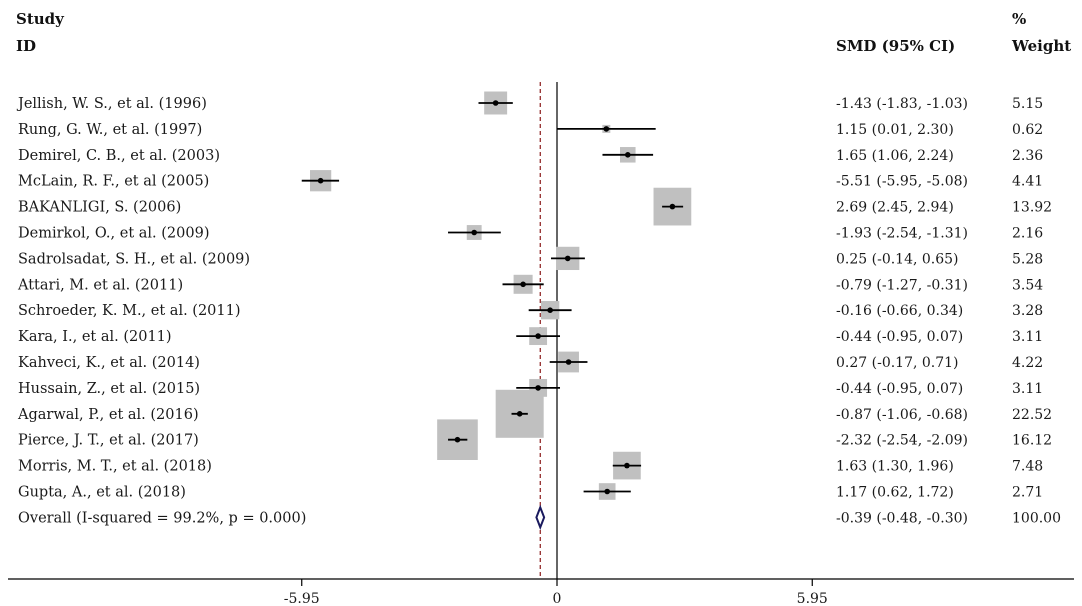  I want to click on weight-value: 16.12, so click(1032, 441).